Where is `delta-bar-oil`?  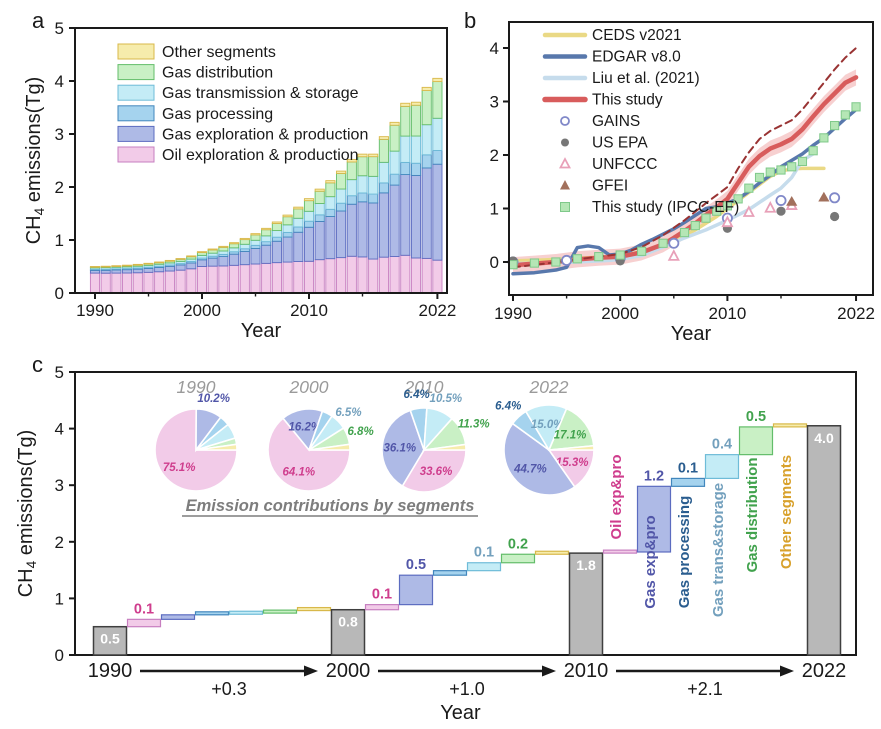
delta-bar-oil is located at coordinates (620, 551).